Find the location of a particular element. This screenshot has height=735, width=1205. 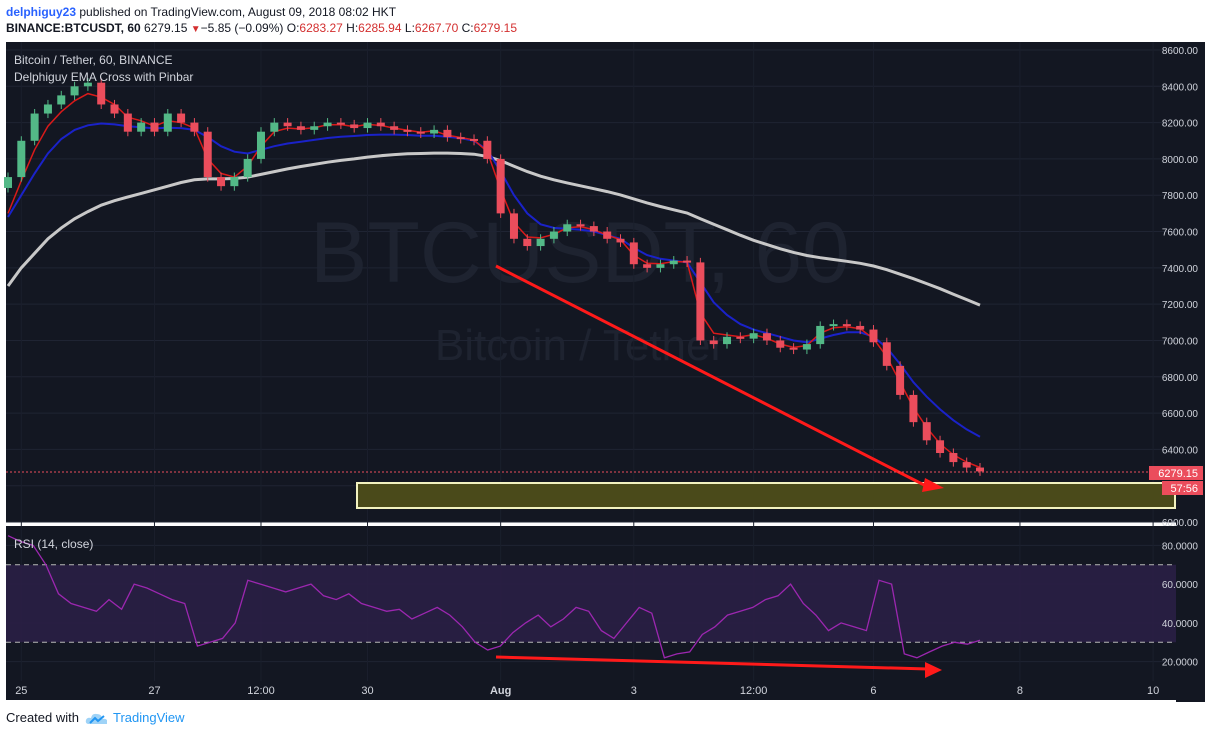

footer: Created with TradingView is located at coordinates (95, 717).